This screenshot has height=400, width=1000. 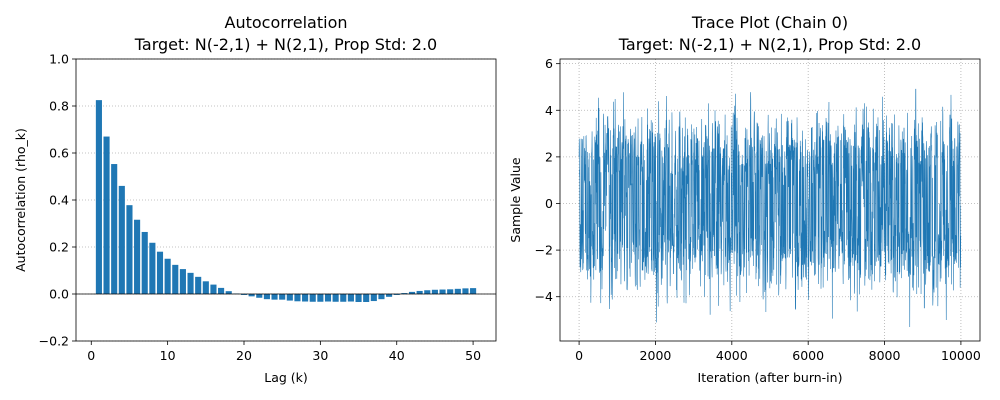 What do you see at coordinates (54, 341) in the screenshot?
I see `acf-y-tick-label: −0.2` at bounding box center [54, 341].